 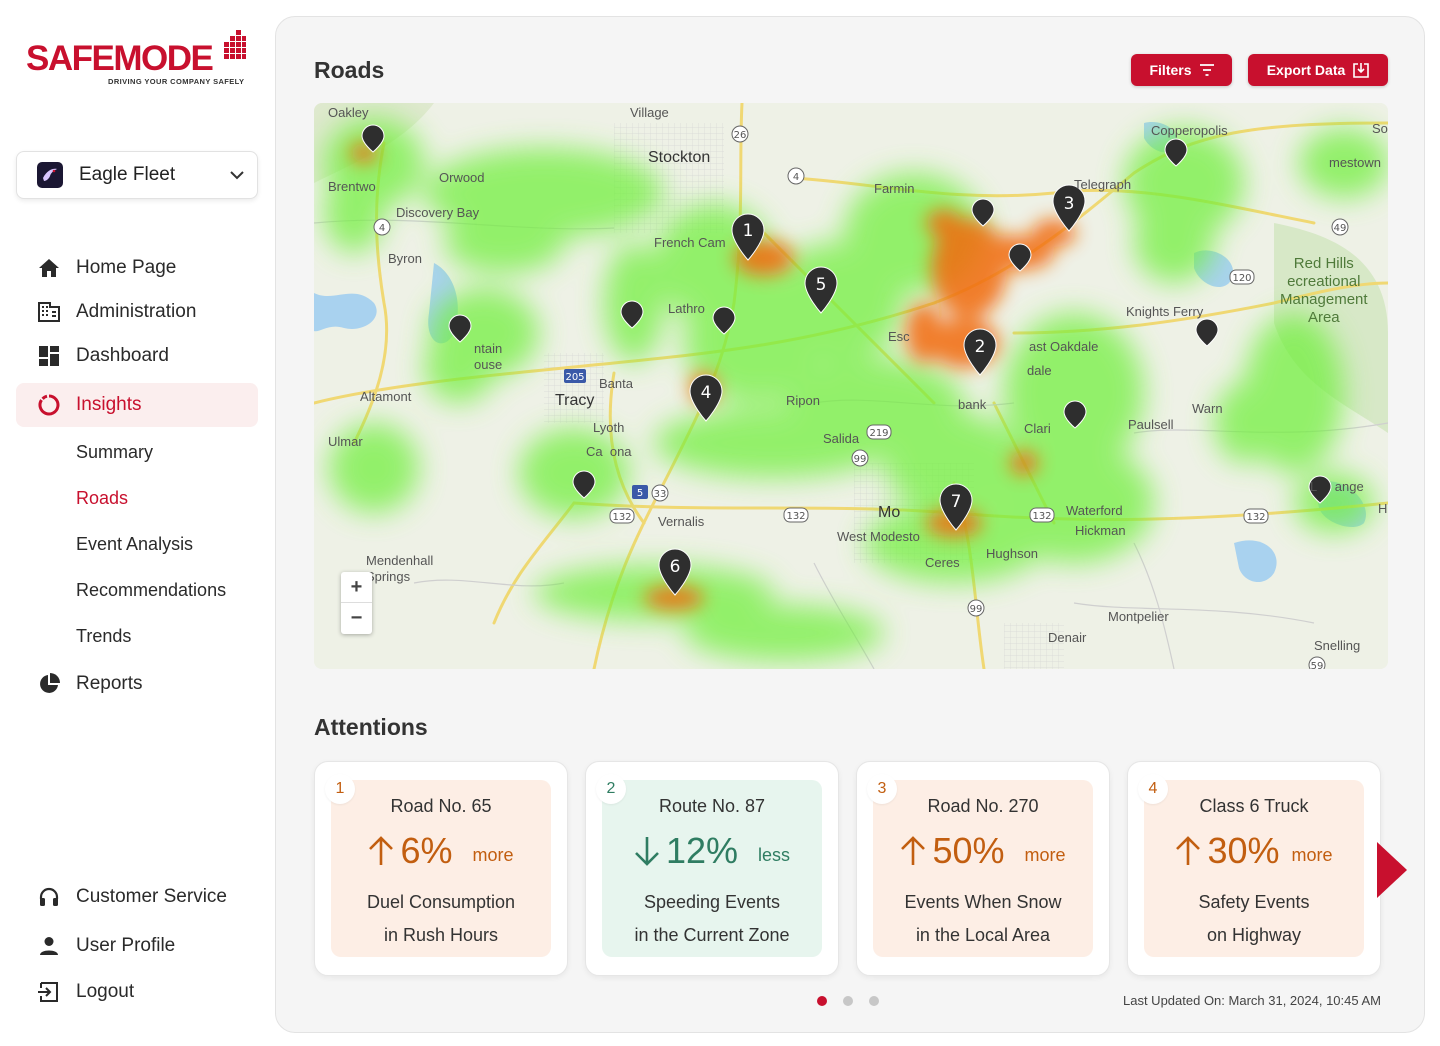 I want to click on shield-5: 5, so click(x=640, y=493).